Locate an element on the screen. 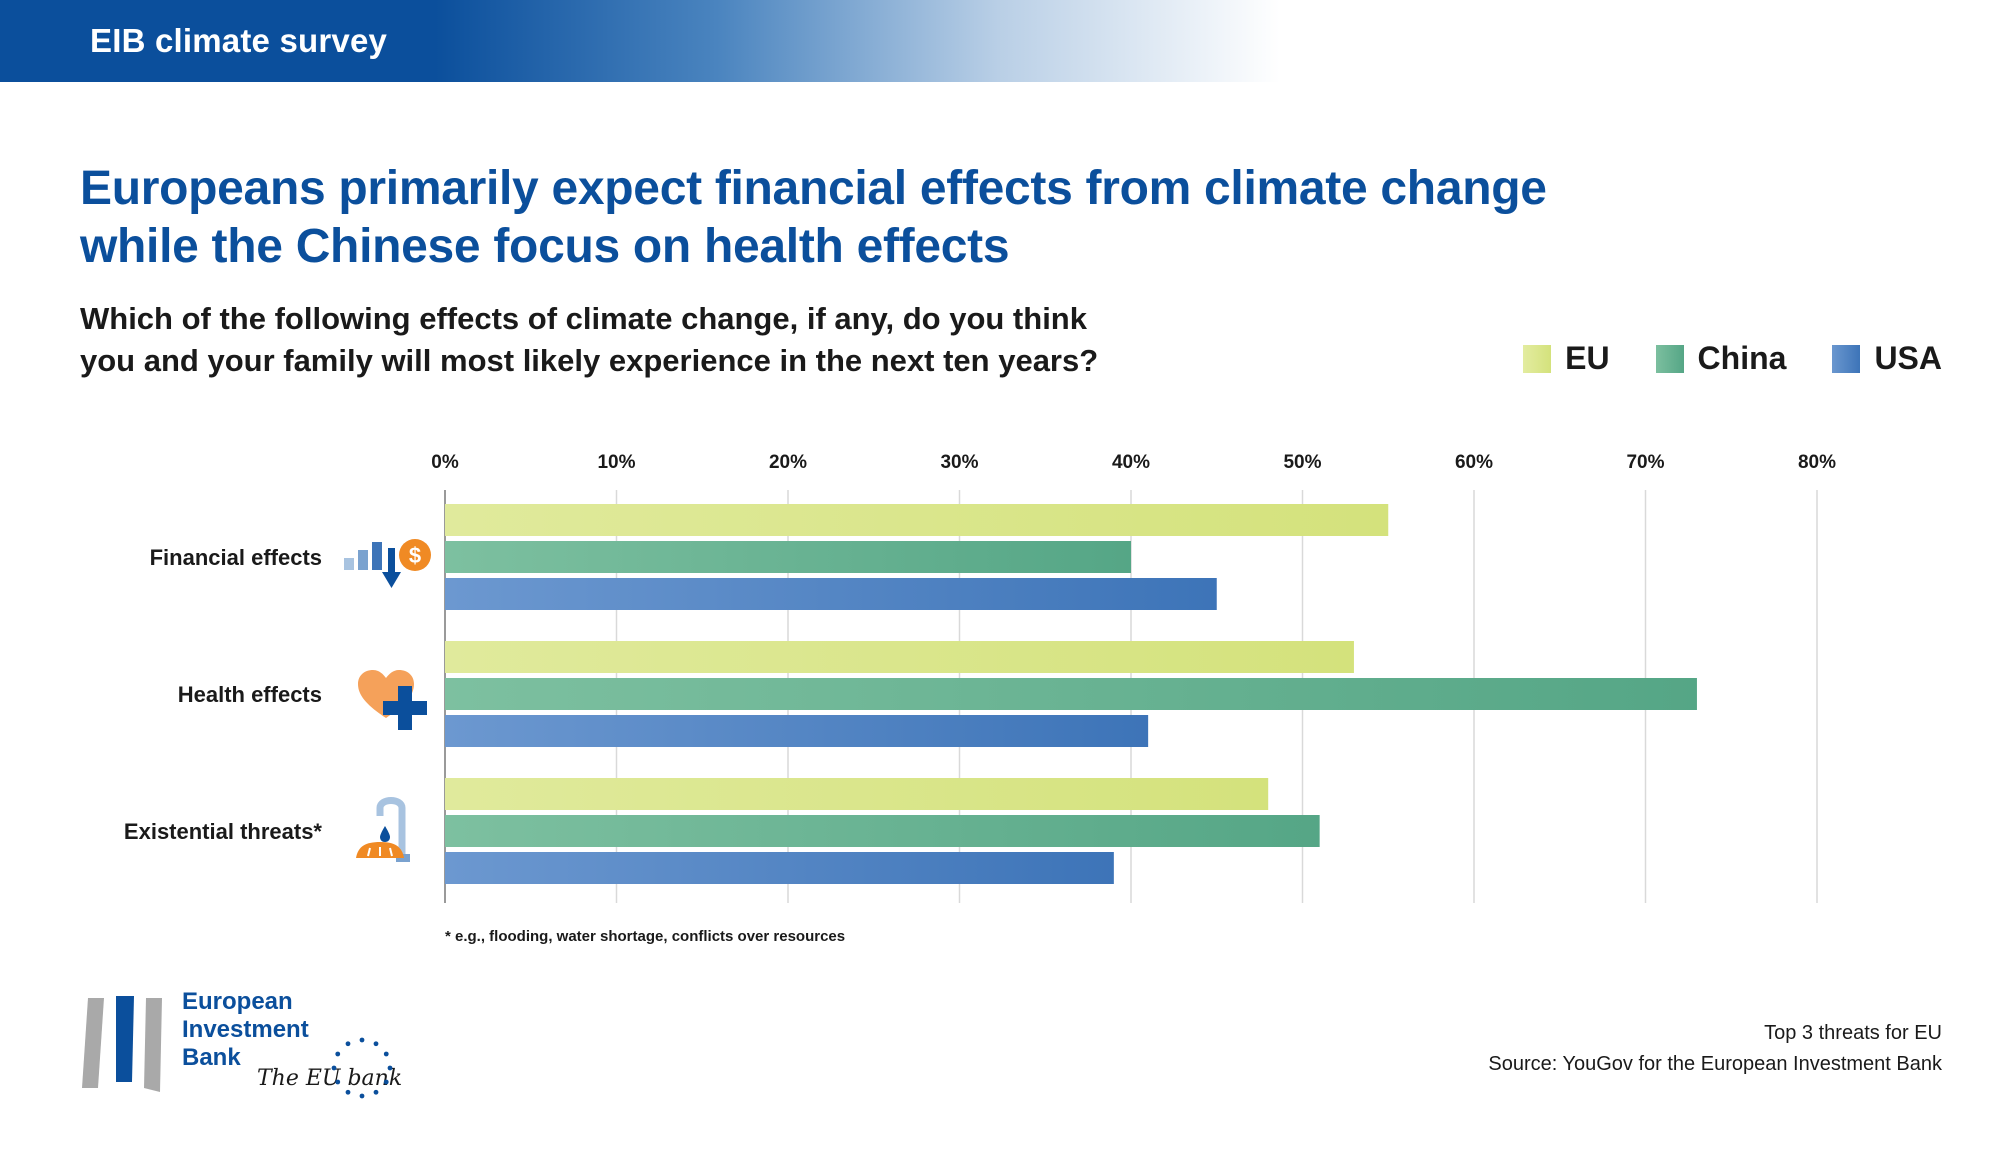 The width and height of the screenshot is (2000, 1154). legend-item-eu: EU is located at coordinates (1566, 358).